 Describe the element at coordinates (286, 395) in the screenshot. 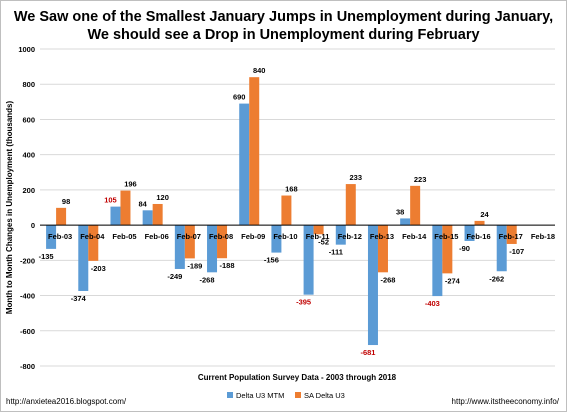

I see `legend: Delta U3 MTM SA Delta U3` at that location.